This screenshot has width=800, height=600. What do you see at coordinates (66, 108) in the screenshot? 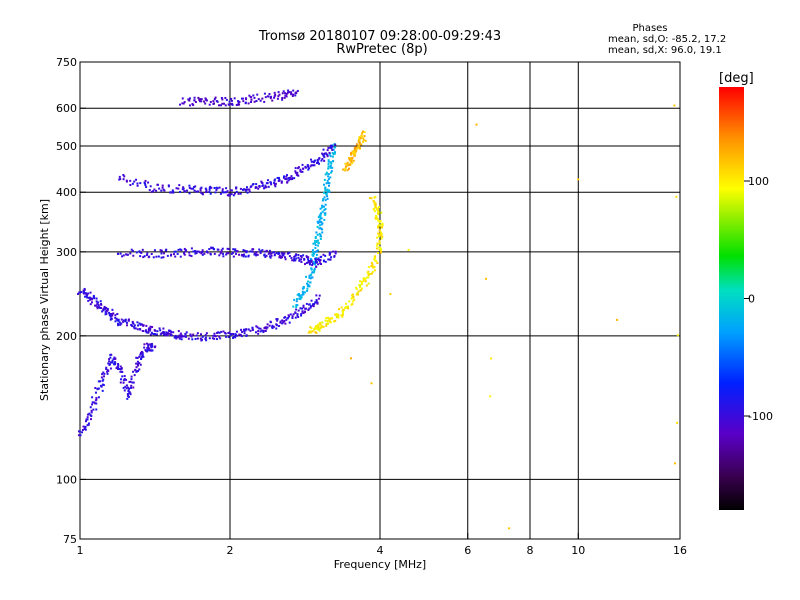
I see `y-tick-label: 600` at bounding box center [66, 108].